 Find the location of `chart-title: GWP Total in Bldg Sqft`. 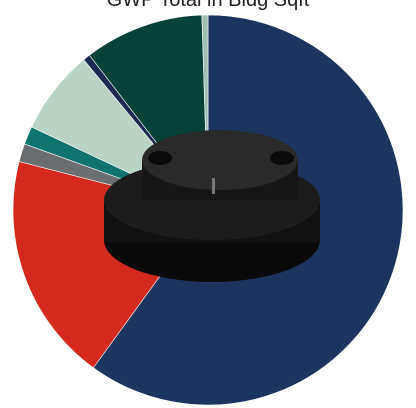

chart-title: GWP Total in Bldg Sqft is located at coordinates (208, 5).